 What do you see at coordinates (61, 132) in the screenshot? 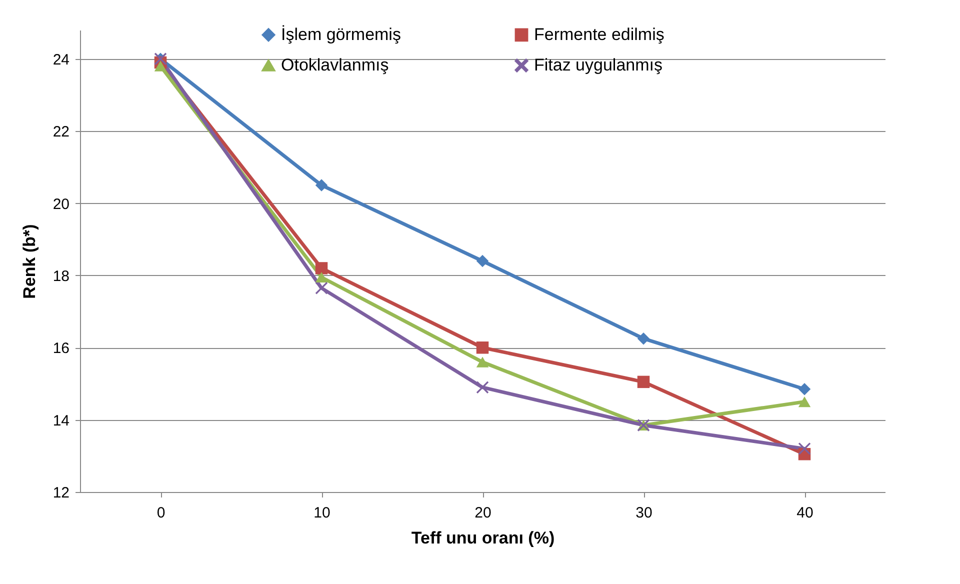
I see `y-tick-label: 22` at bounding box center [61, 132].